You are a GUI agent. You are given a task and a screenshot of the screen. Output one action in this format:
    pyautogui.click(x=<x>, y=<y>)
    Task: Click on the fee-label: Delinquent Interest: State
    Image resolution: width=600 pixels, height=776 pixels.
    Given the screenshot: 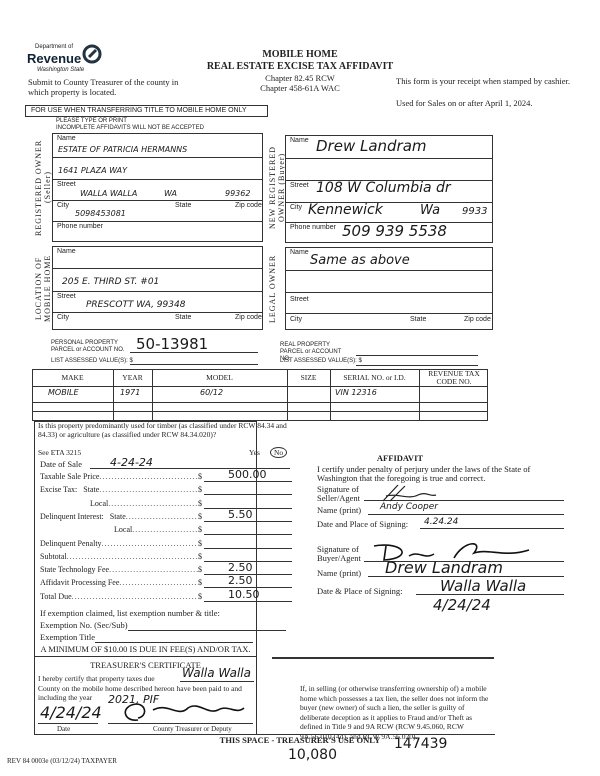 What is the action you would take?
    pyautogui.click(x=83, y=516)
    